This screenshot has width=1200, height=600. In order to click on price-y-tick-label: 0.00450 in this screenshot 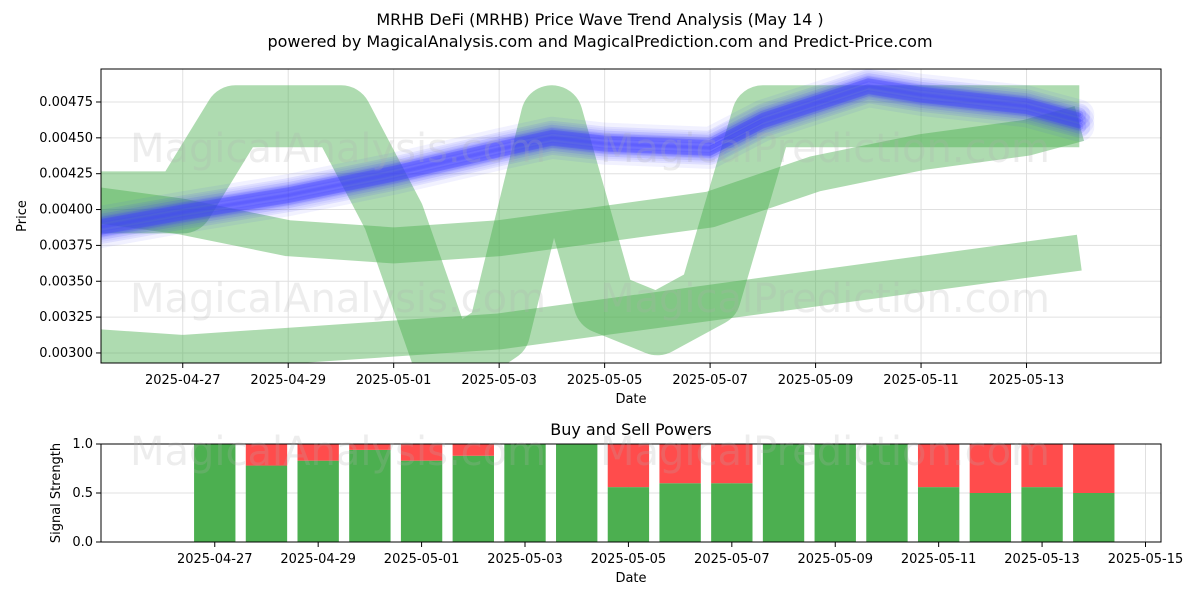, I will do `click(66, 138)`.